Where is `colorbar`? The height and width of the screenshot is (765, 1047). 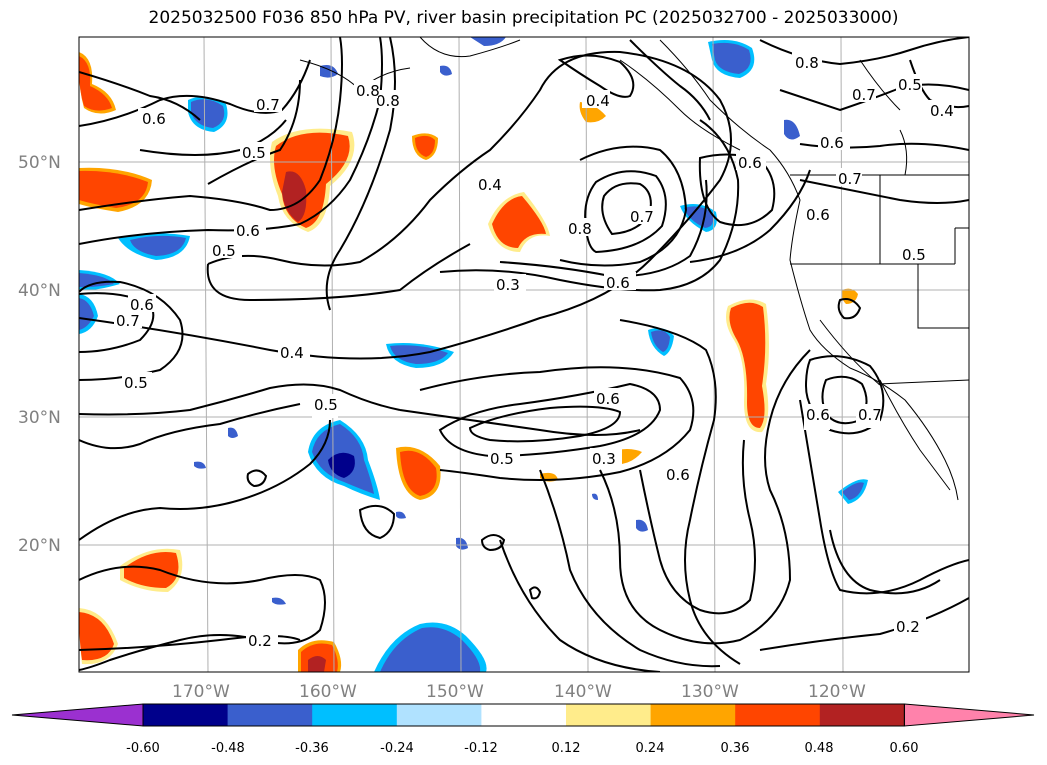
colorbar is located at coordinates (523, 715).